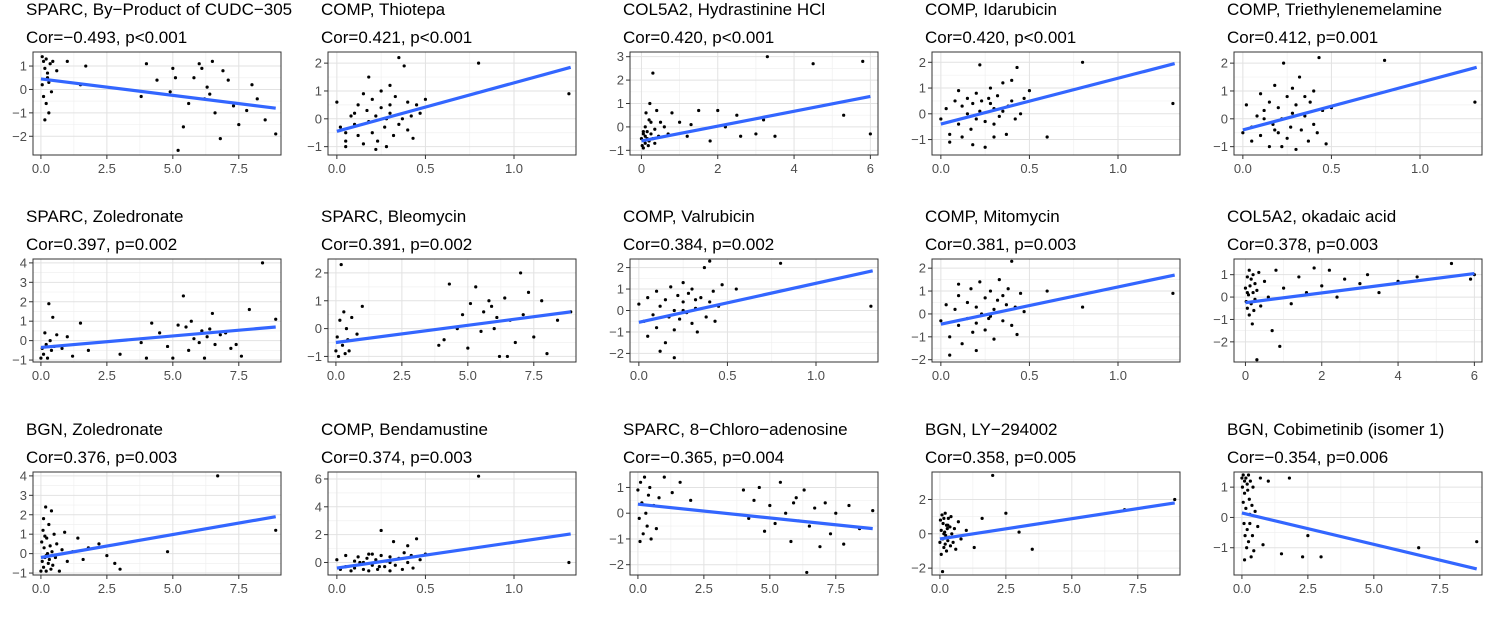 The width and height of the screenshot is (1500, 618). I want to click on x-tick-label: 2.5, so click(1308, 588).